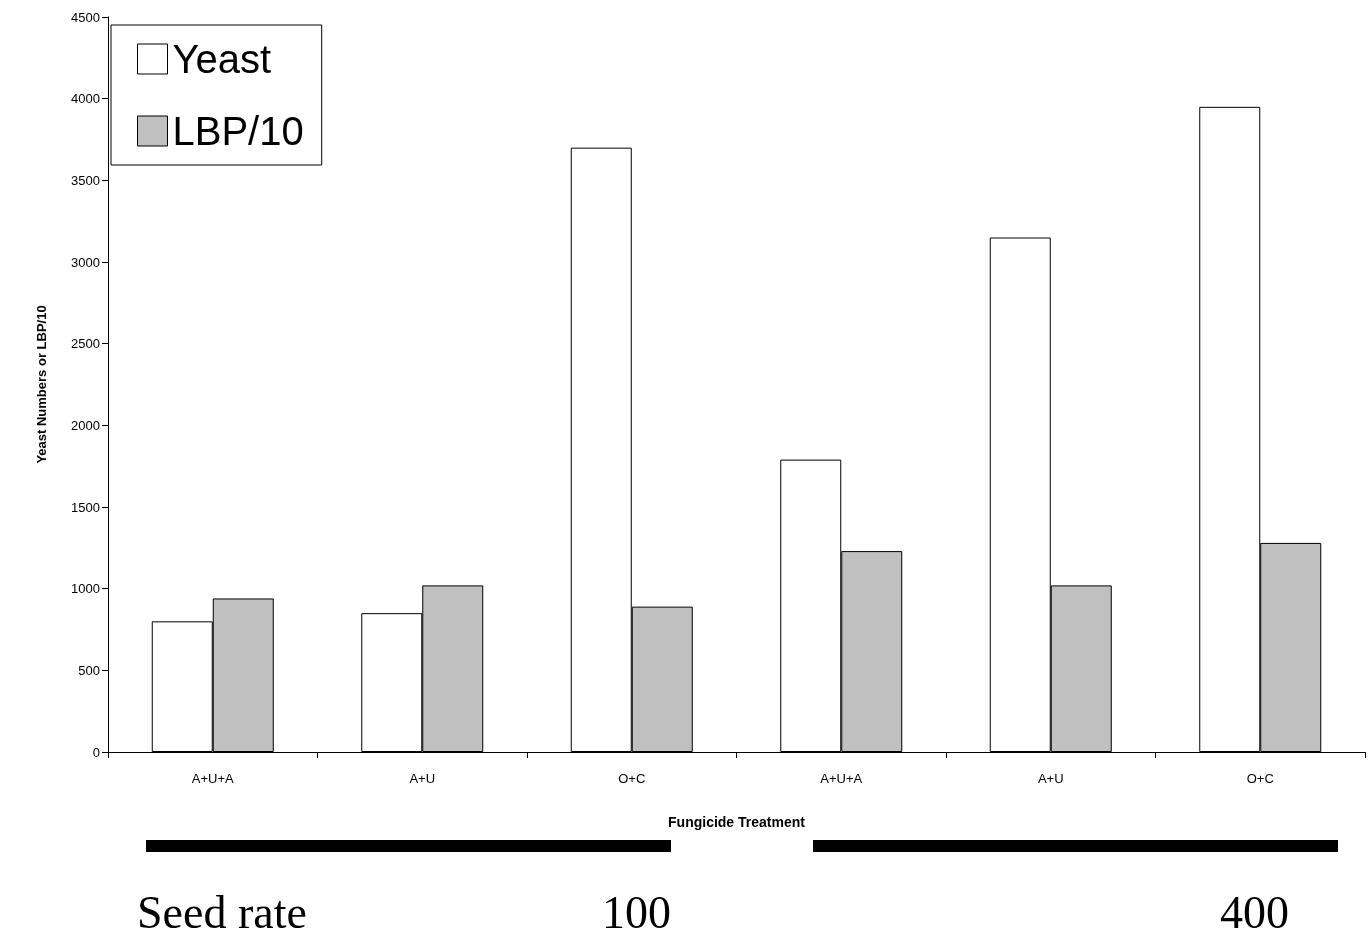 The height and width of the screenshot is (936, 1371). What do you see at coordinates (89, 670) in the screenshot?
I see `y-tick-label: 500` at bounding box center [89, 670].